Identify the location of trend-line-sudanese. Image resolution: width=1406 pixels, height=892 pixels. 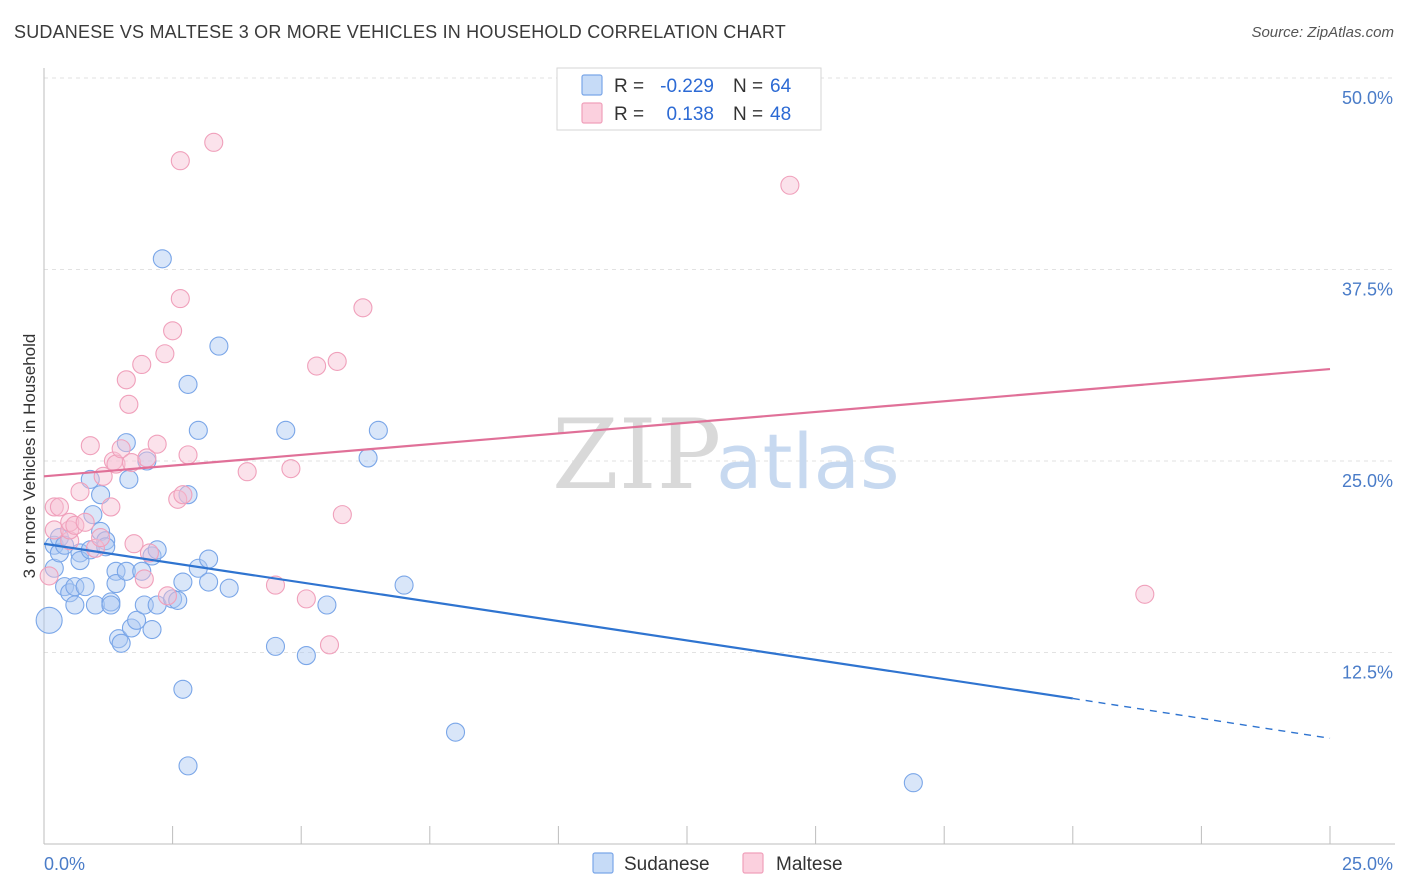
(558, 621).